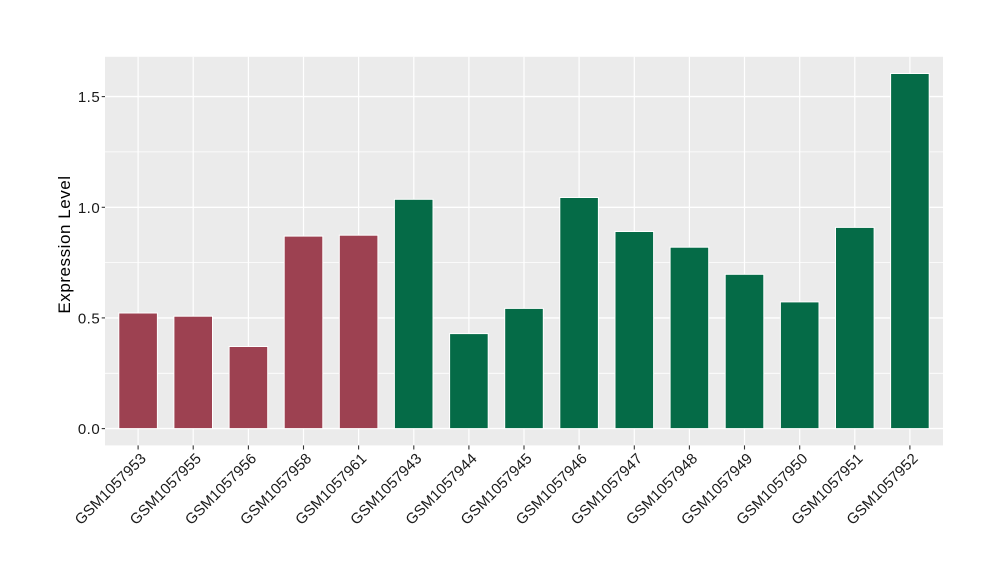 This screenshot has width=1000, height=585. What do you see at coordinates (64, 244) in the screenshot?
I see `svg-text: Expression Level` at bounding box center [64, 244].